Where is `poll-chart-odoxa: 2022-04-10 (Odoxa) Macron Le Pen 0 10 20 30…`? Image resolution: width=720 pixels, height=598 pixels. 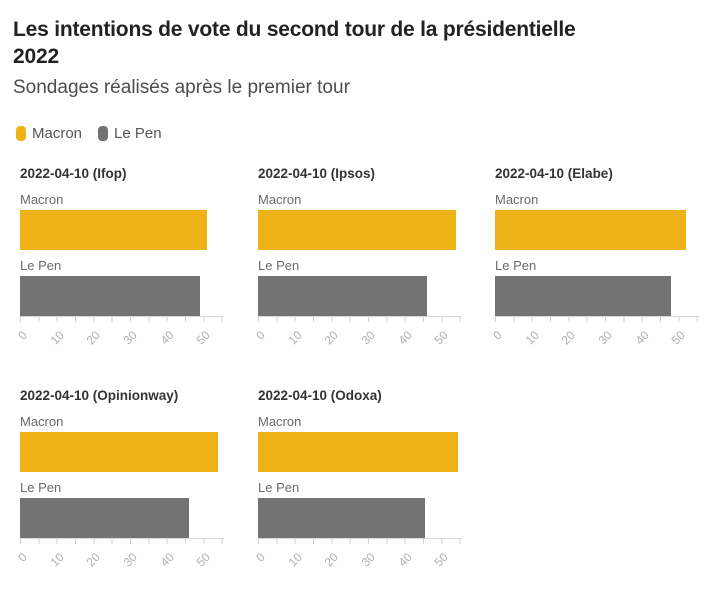 poll-chart-odoxa: 2022-04-10 (Odoxa) Macron Le Pen 0 10 20 30… is located at coordinates (370, 493).